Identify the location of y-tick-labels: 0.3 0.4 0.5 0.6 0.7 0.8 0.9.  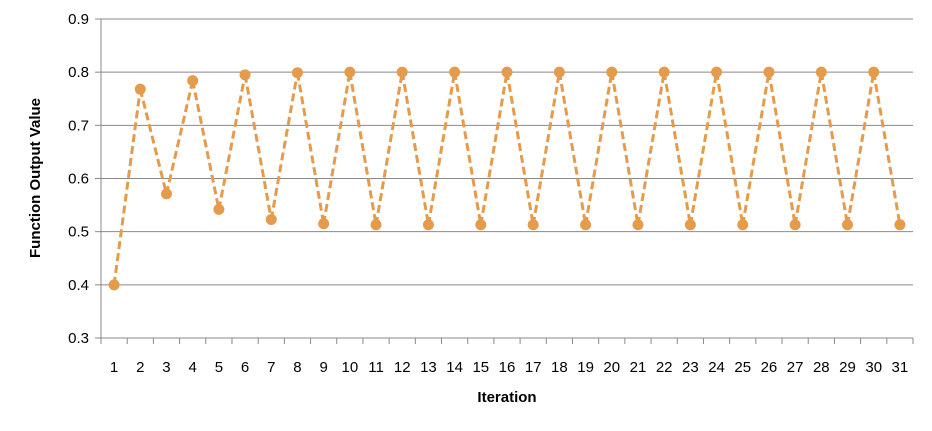
(78, 179).